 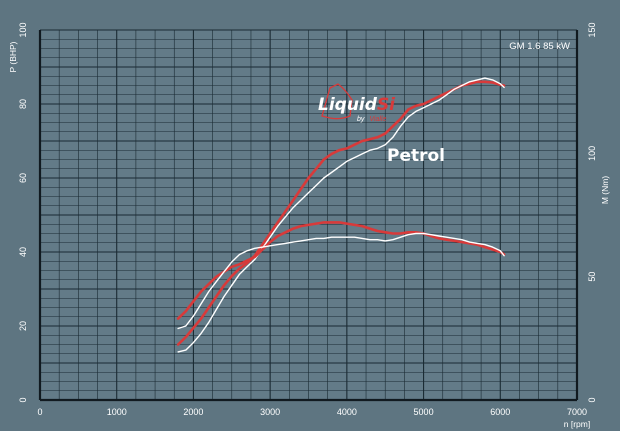 I want to click on y-left-tick-label: 80, so click(x=23, y=104).